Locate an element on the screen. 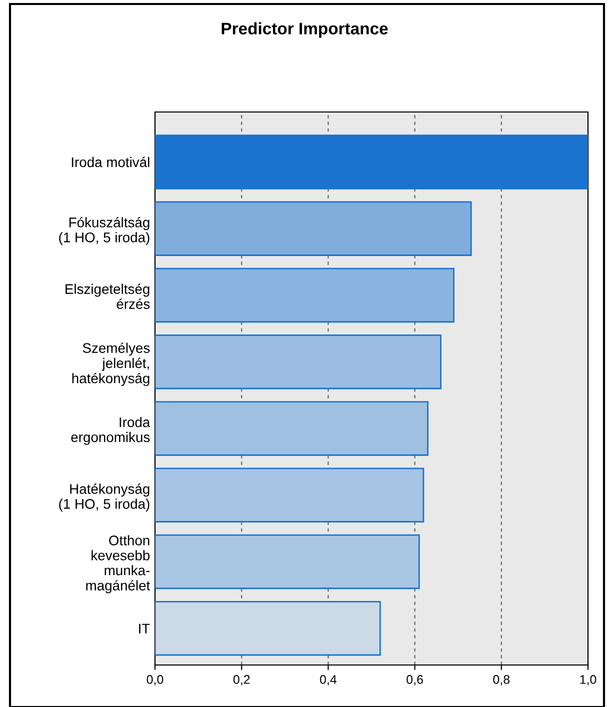 The height and width of the screenshot is (707, 609). y-tick-label: Hatékonyság (1 HO, 5 iroda) is located at coordinates (104, 498).